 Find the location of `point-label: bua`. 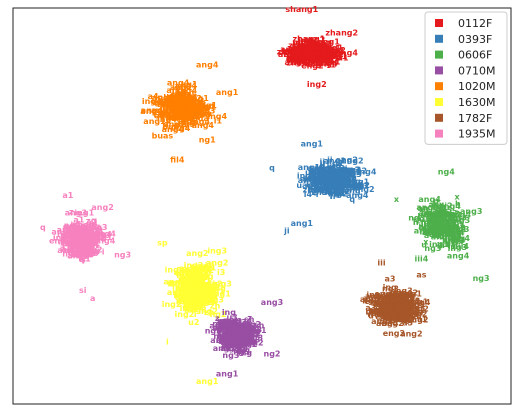

point-label: bua is located at coordinates (189, 122).